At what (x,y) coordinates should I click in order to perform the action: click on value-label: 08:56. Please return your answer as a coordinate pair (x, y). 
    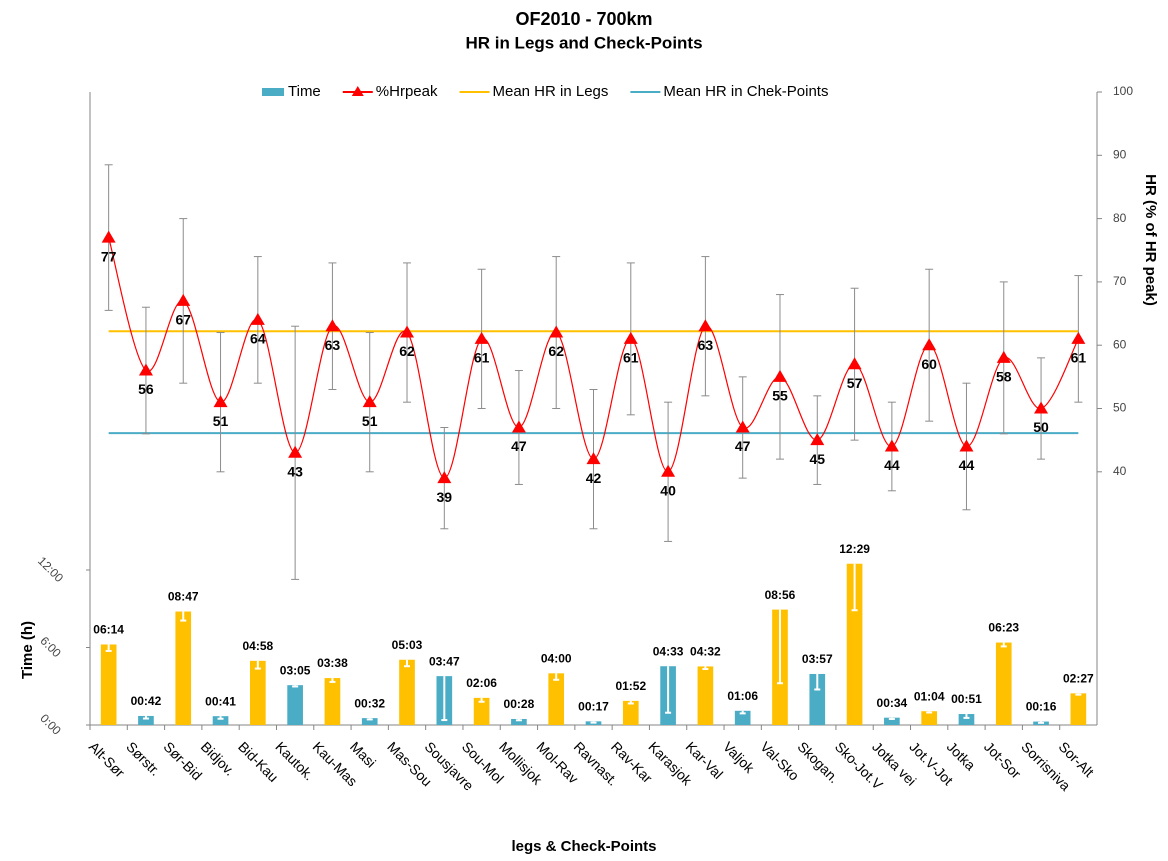
    Looking at the image, I should click on (780, 595).